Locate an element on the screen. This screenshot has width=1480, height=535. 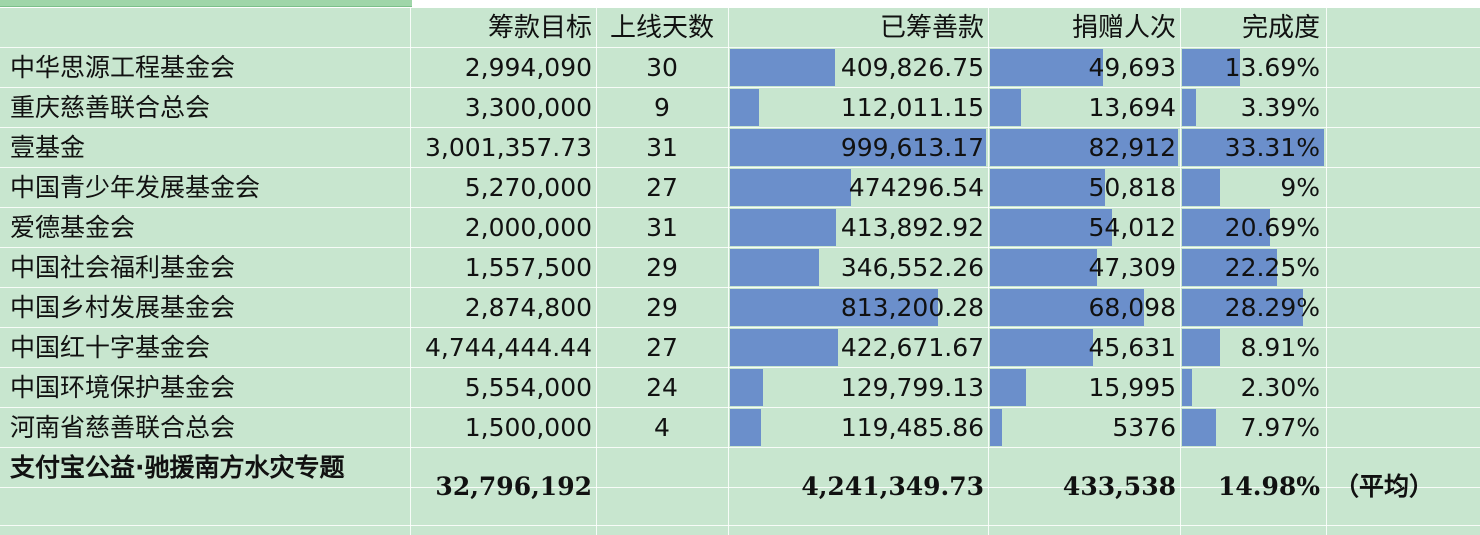
target-cell: 3,001,357.73 is located at coordinates (508, 147).